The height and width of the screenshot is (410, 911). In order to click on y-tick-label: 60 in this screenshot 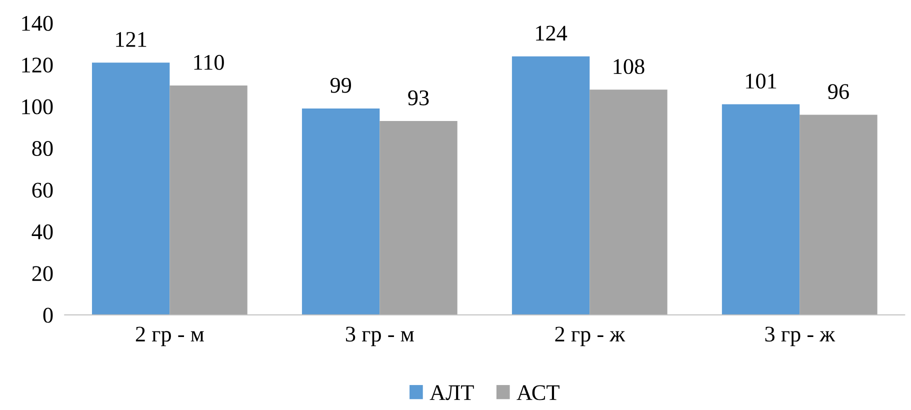, I will do `click(42, 190)`.